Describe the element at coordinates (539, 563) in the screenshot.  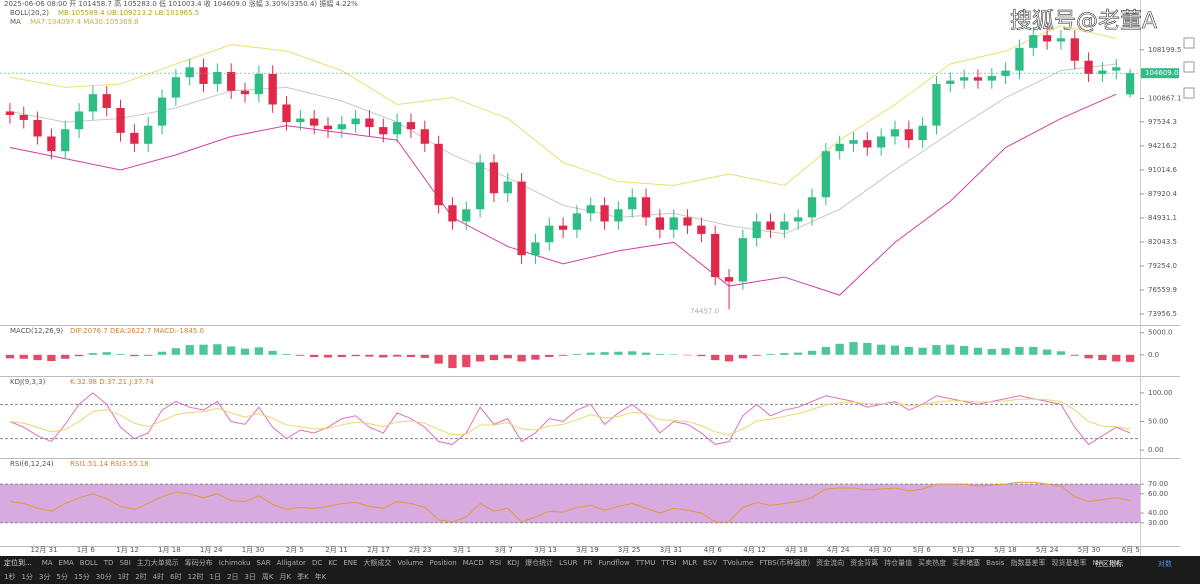
I see `toolbar-item: 爆仓统计` at that location.